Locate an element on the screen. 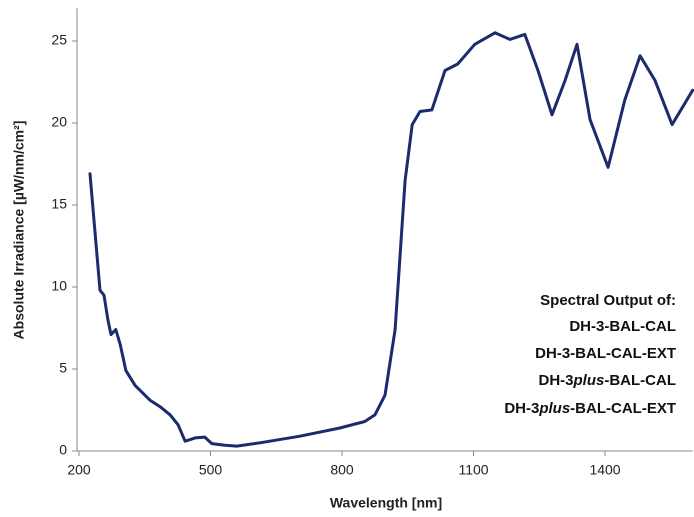  annotation-part: -BAL-CAL is located at coordinates (640, 380).